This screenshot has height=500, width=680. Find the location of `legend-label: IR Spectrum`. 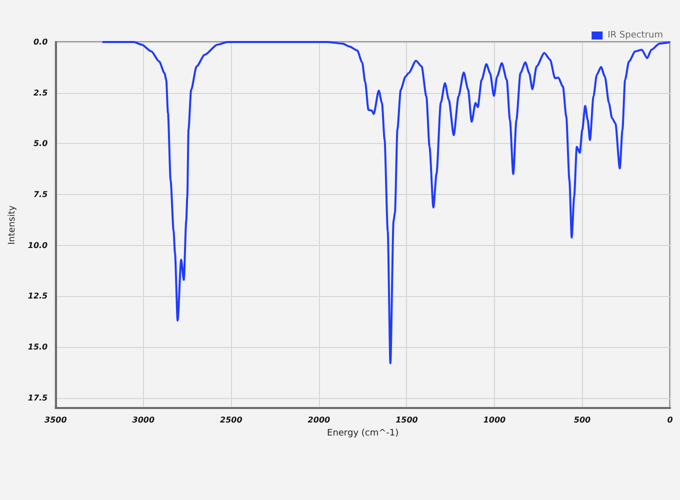

legend-label: IR Spectrum is located at coordinates (636, 35).